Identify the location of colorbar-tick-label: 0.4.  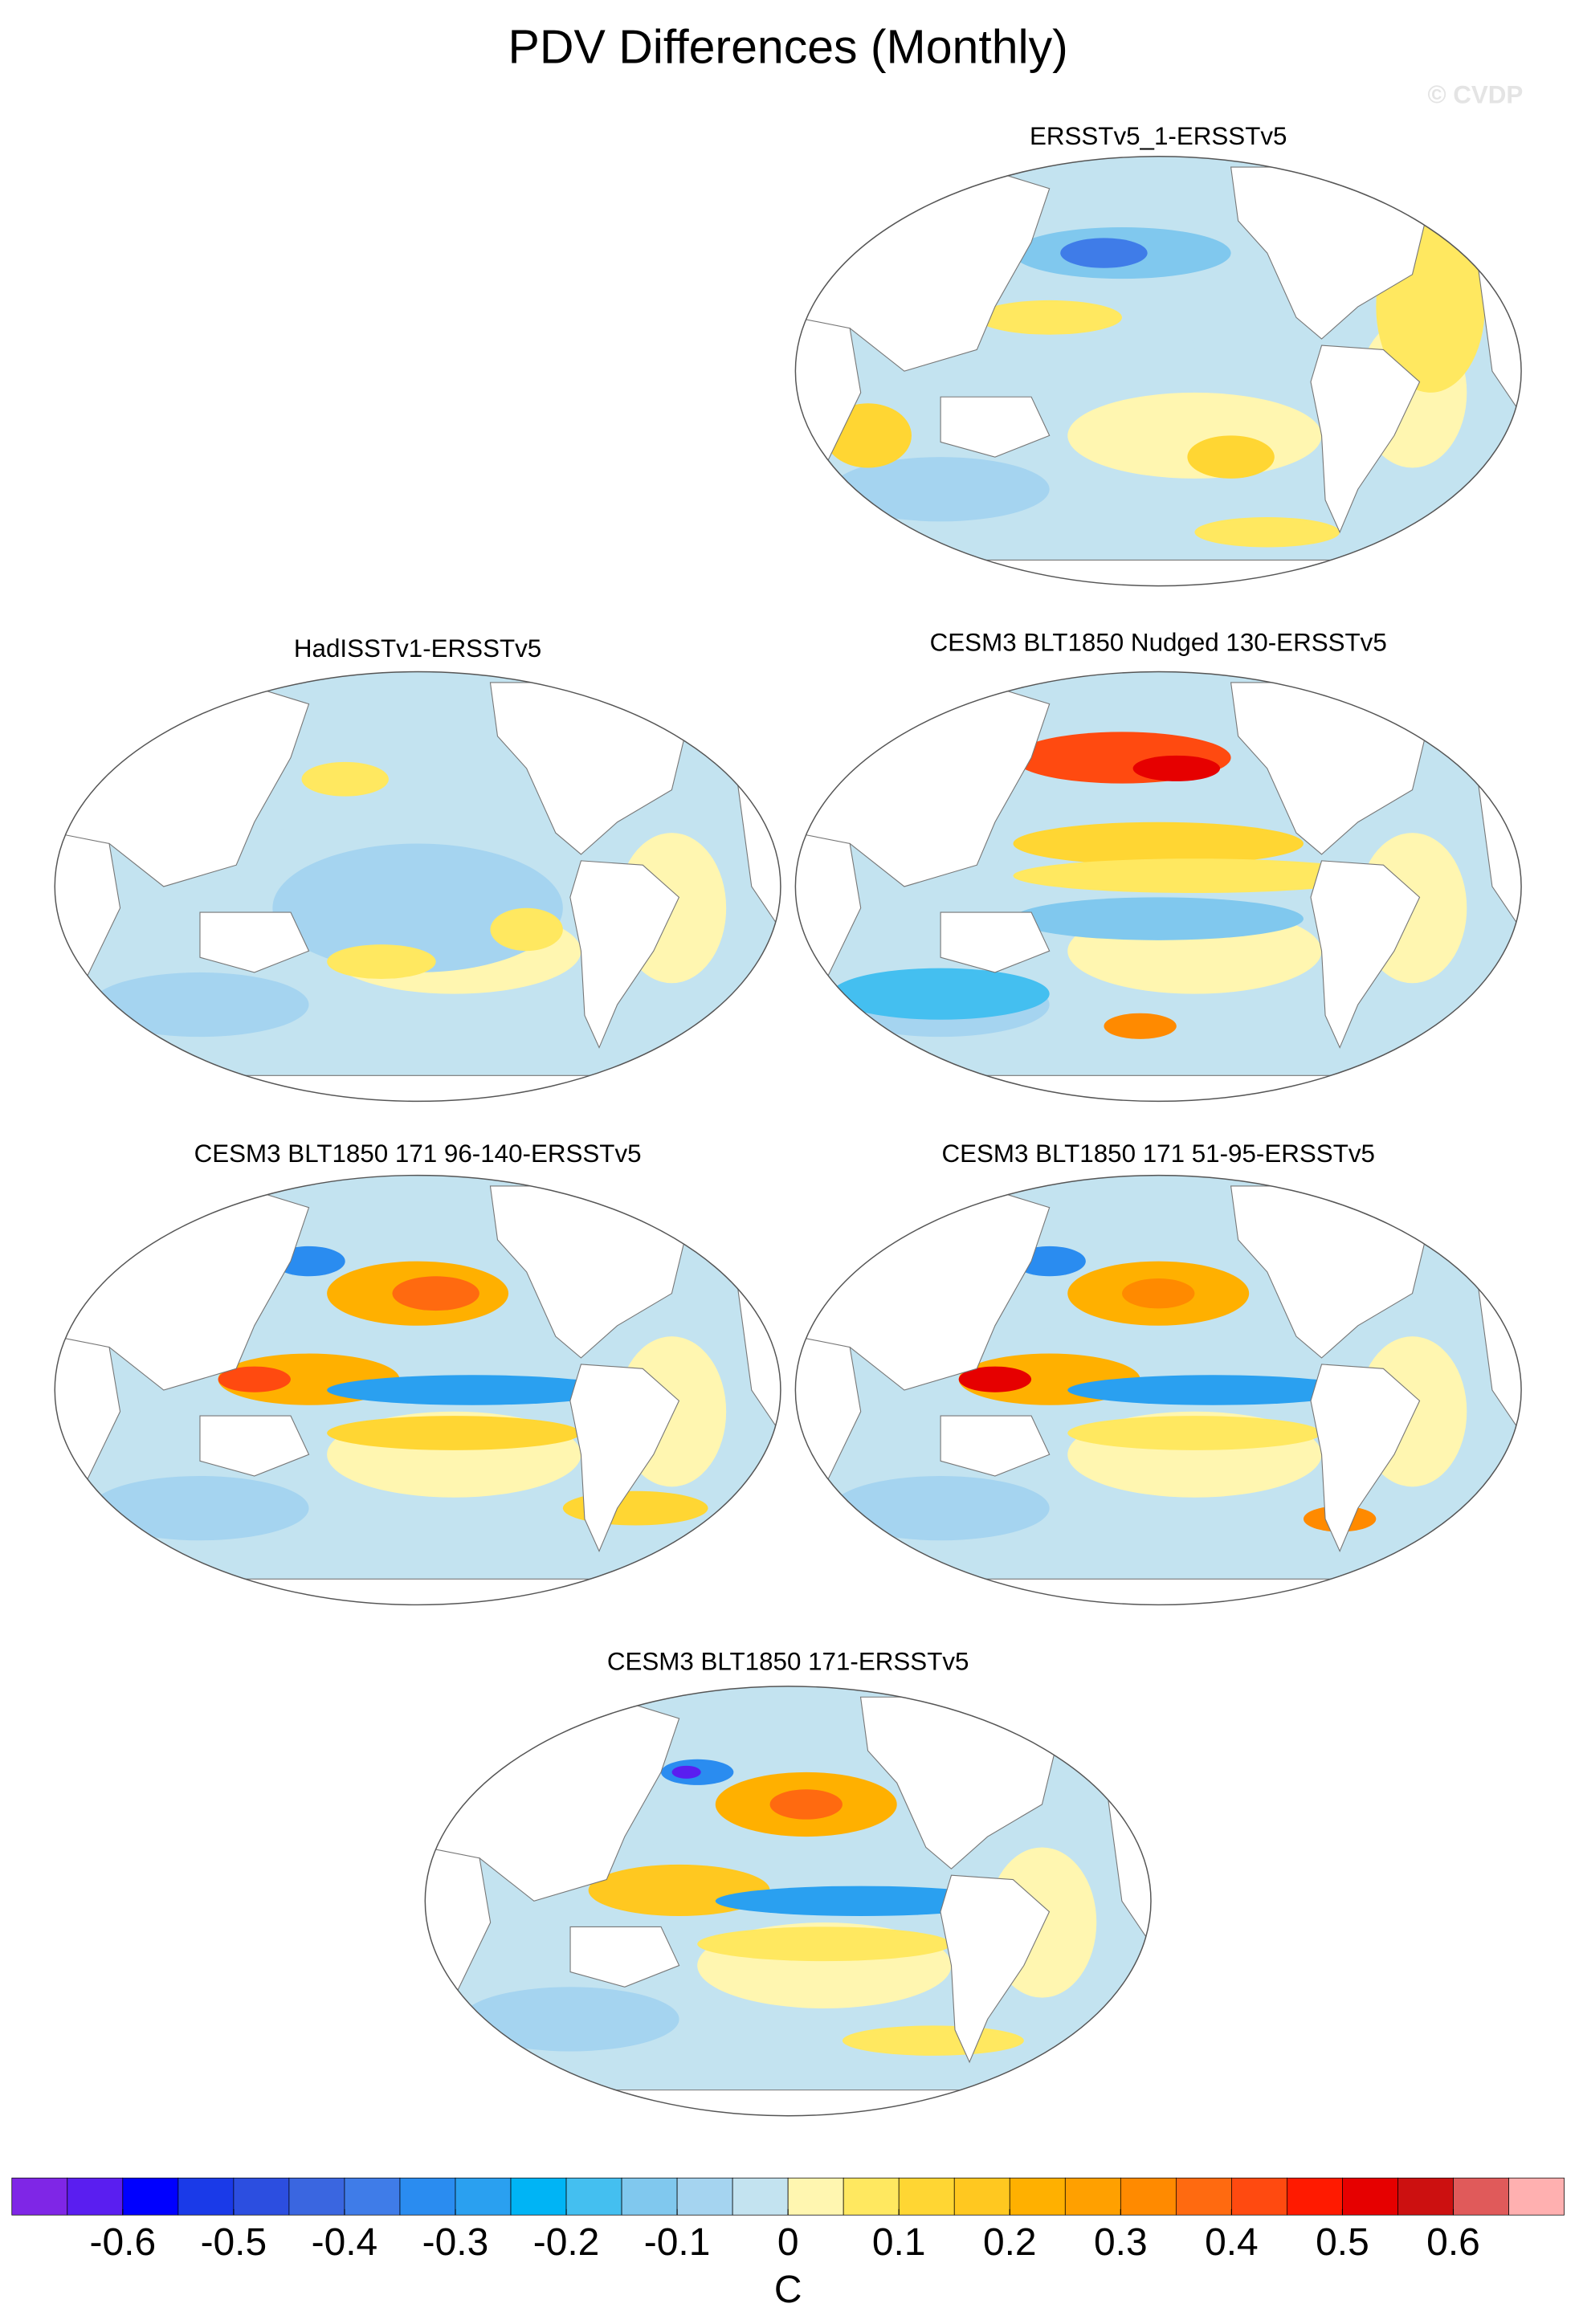
(1232, 2243).